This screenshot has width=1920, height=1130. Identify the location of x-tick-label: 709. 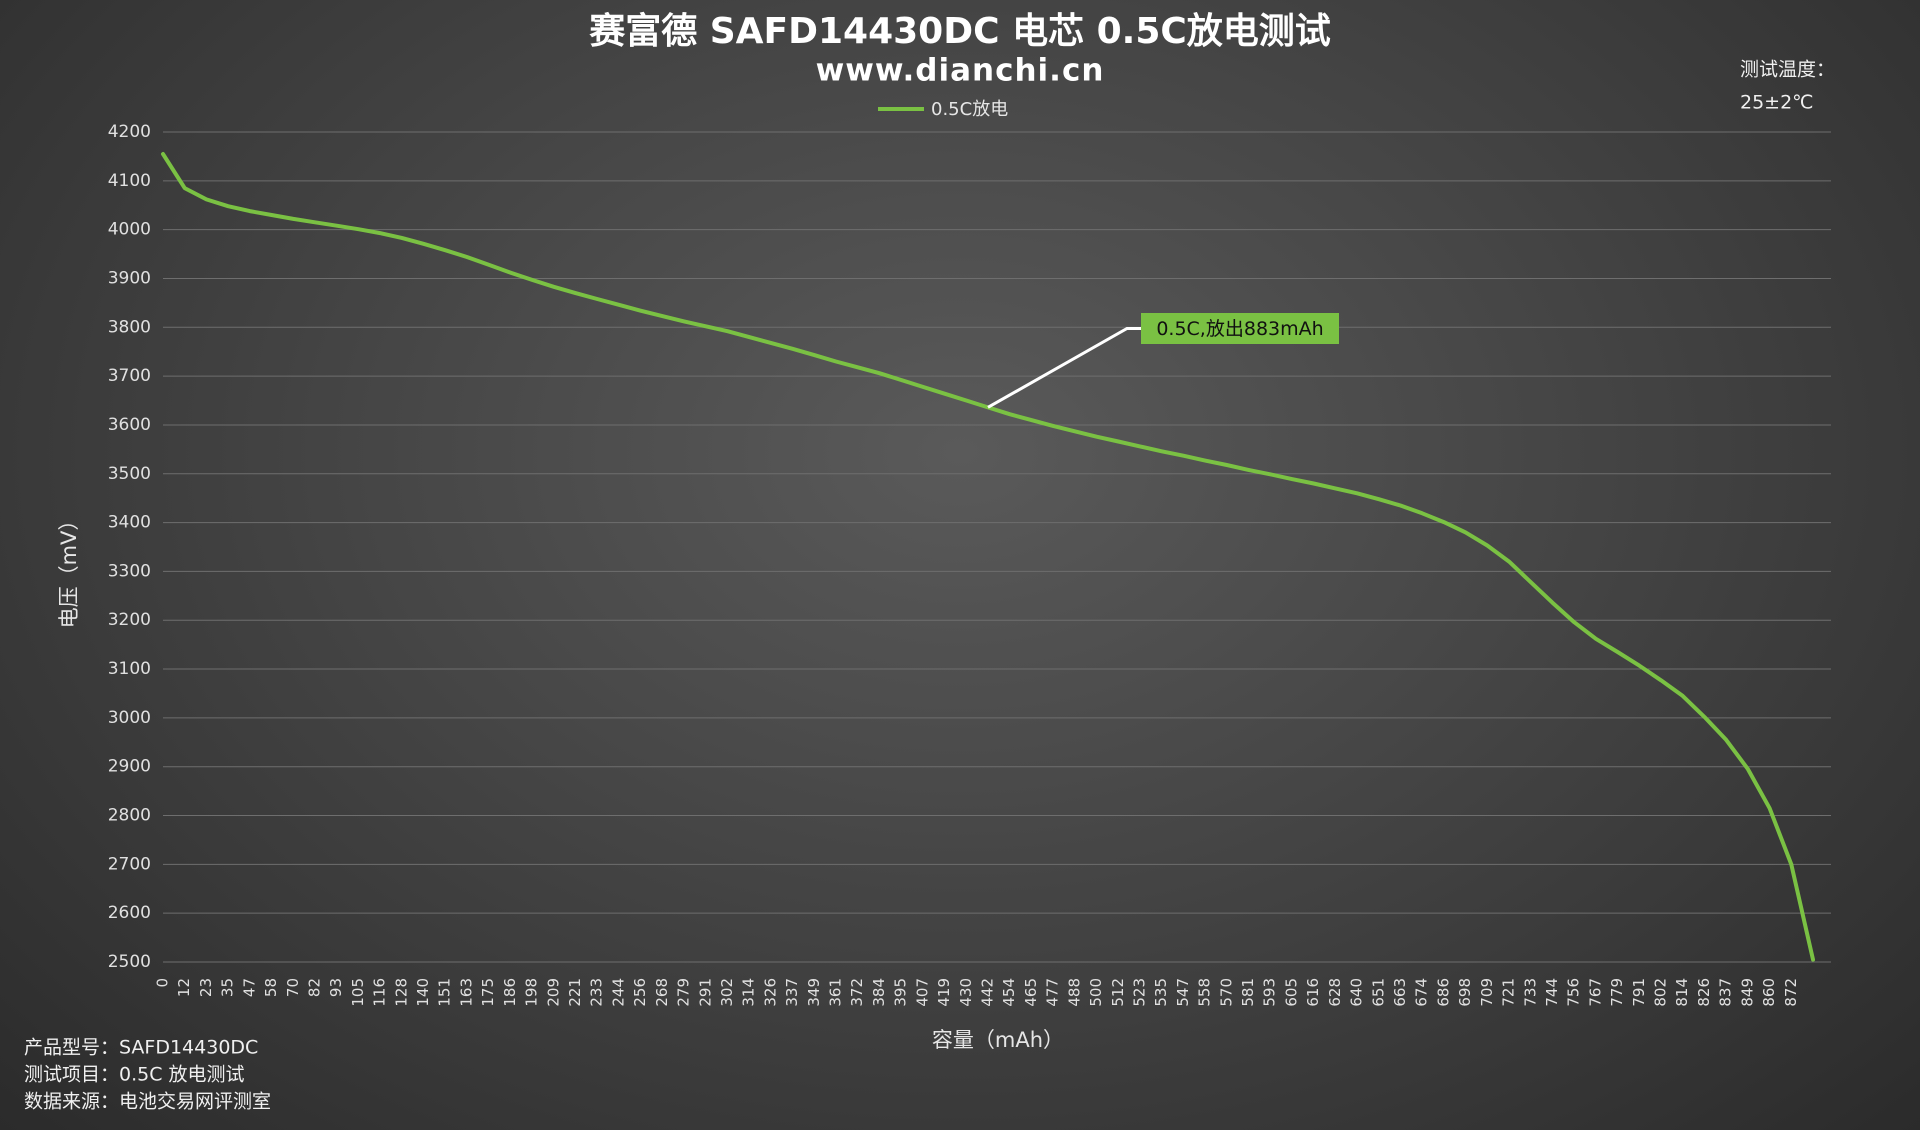
(1487, 992).